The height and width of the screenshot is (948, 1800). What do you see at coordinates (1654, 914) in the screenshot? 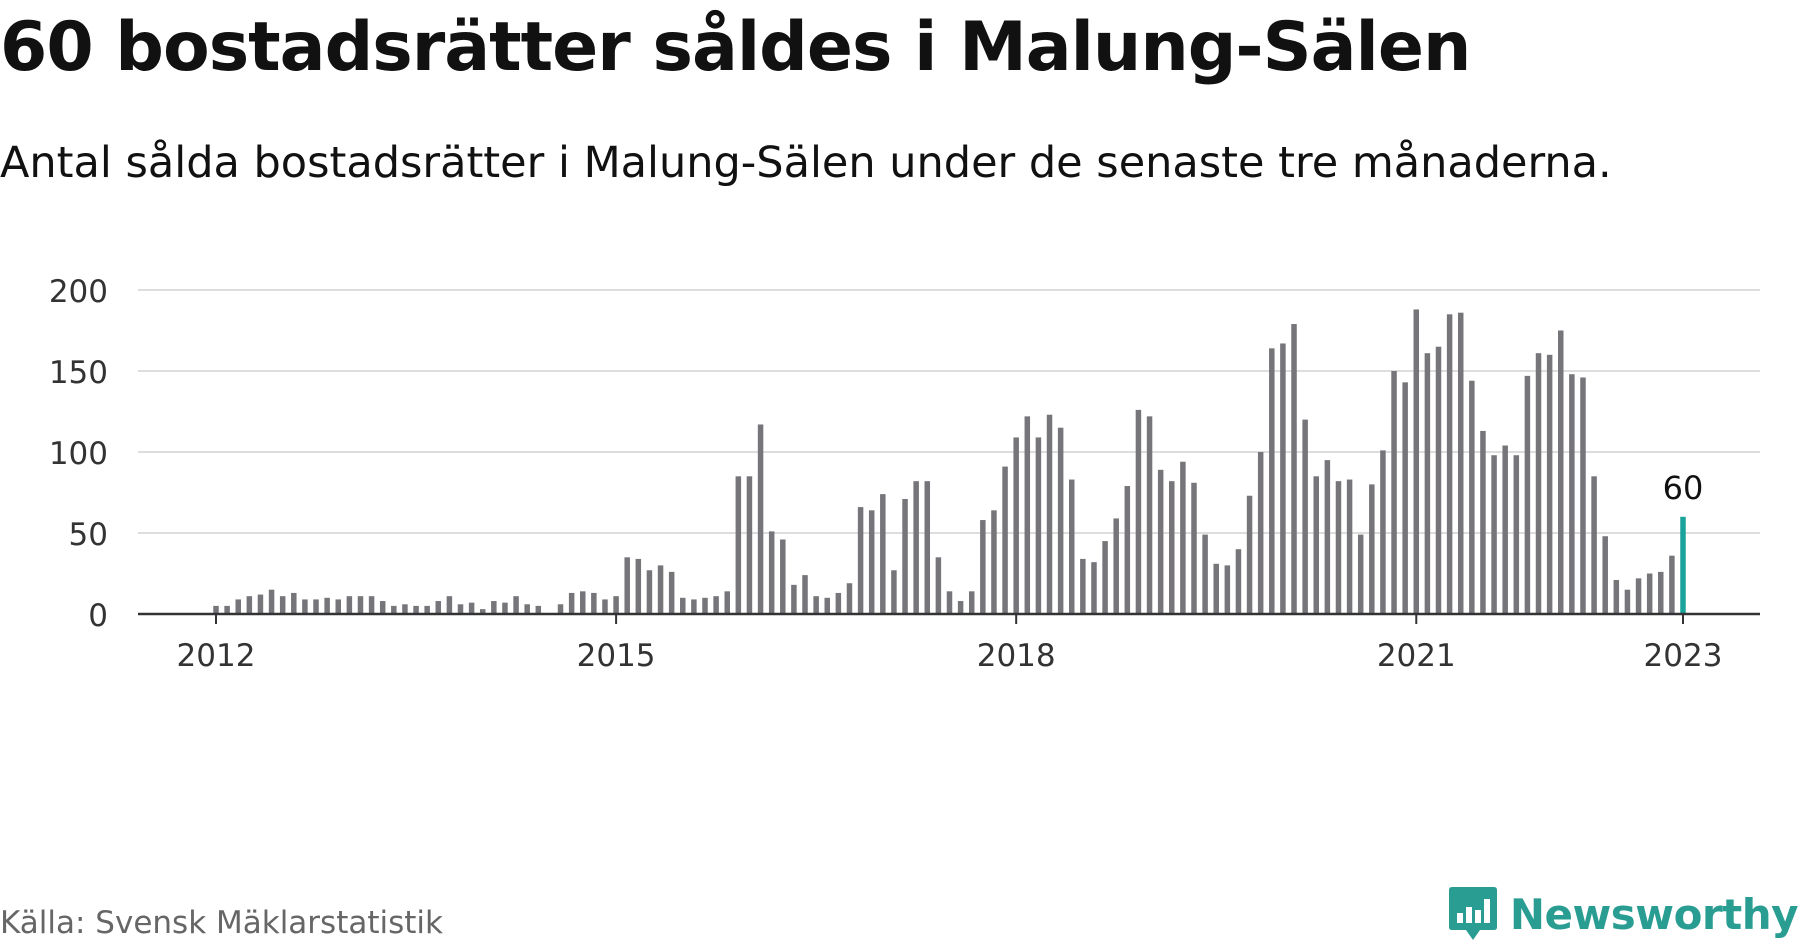
I see `brand-name: Newsworthy` at bounding box center [1654, 914].